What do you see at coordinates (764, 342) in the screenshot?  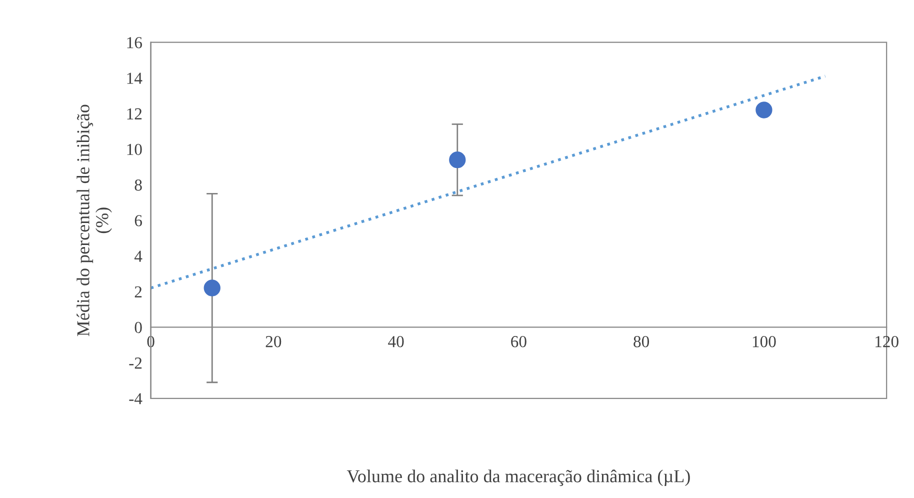 I see `x-tick-label: 100` at bounding box center [764, 342].